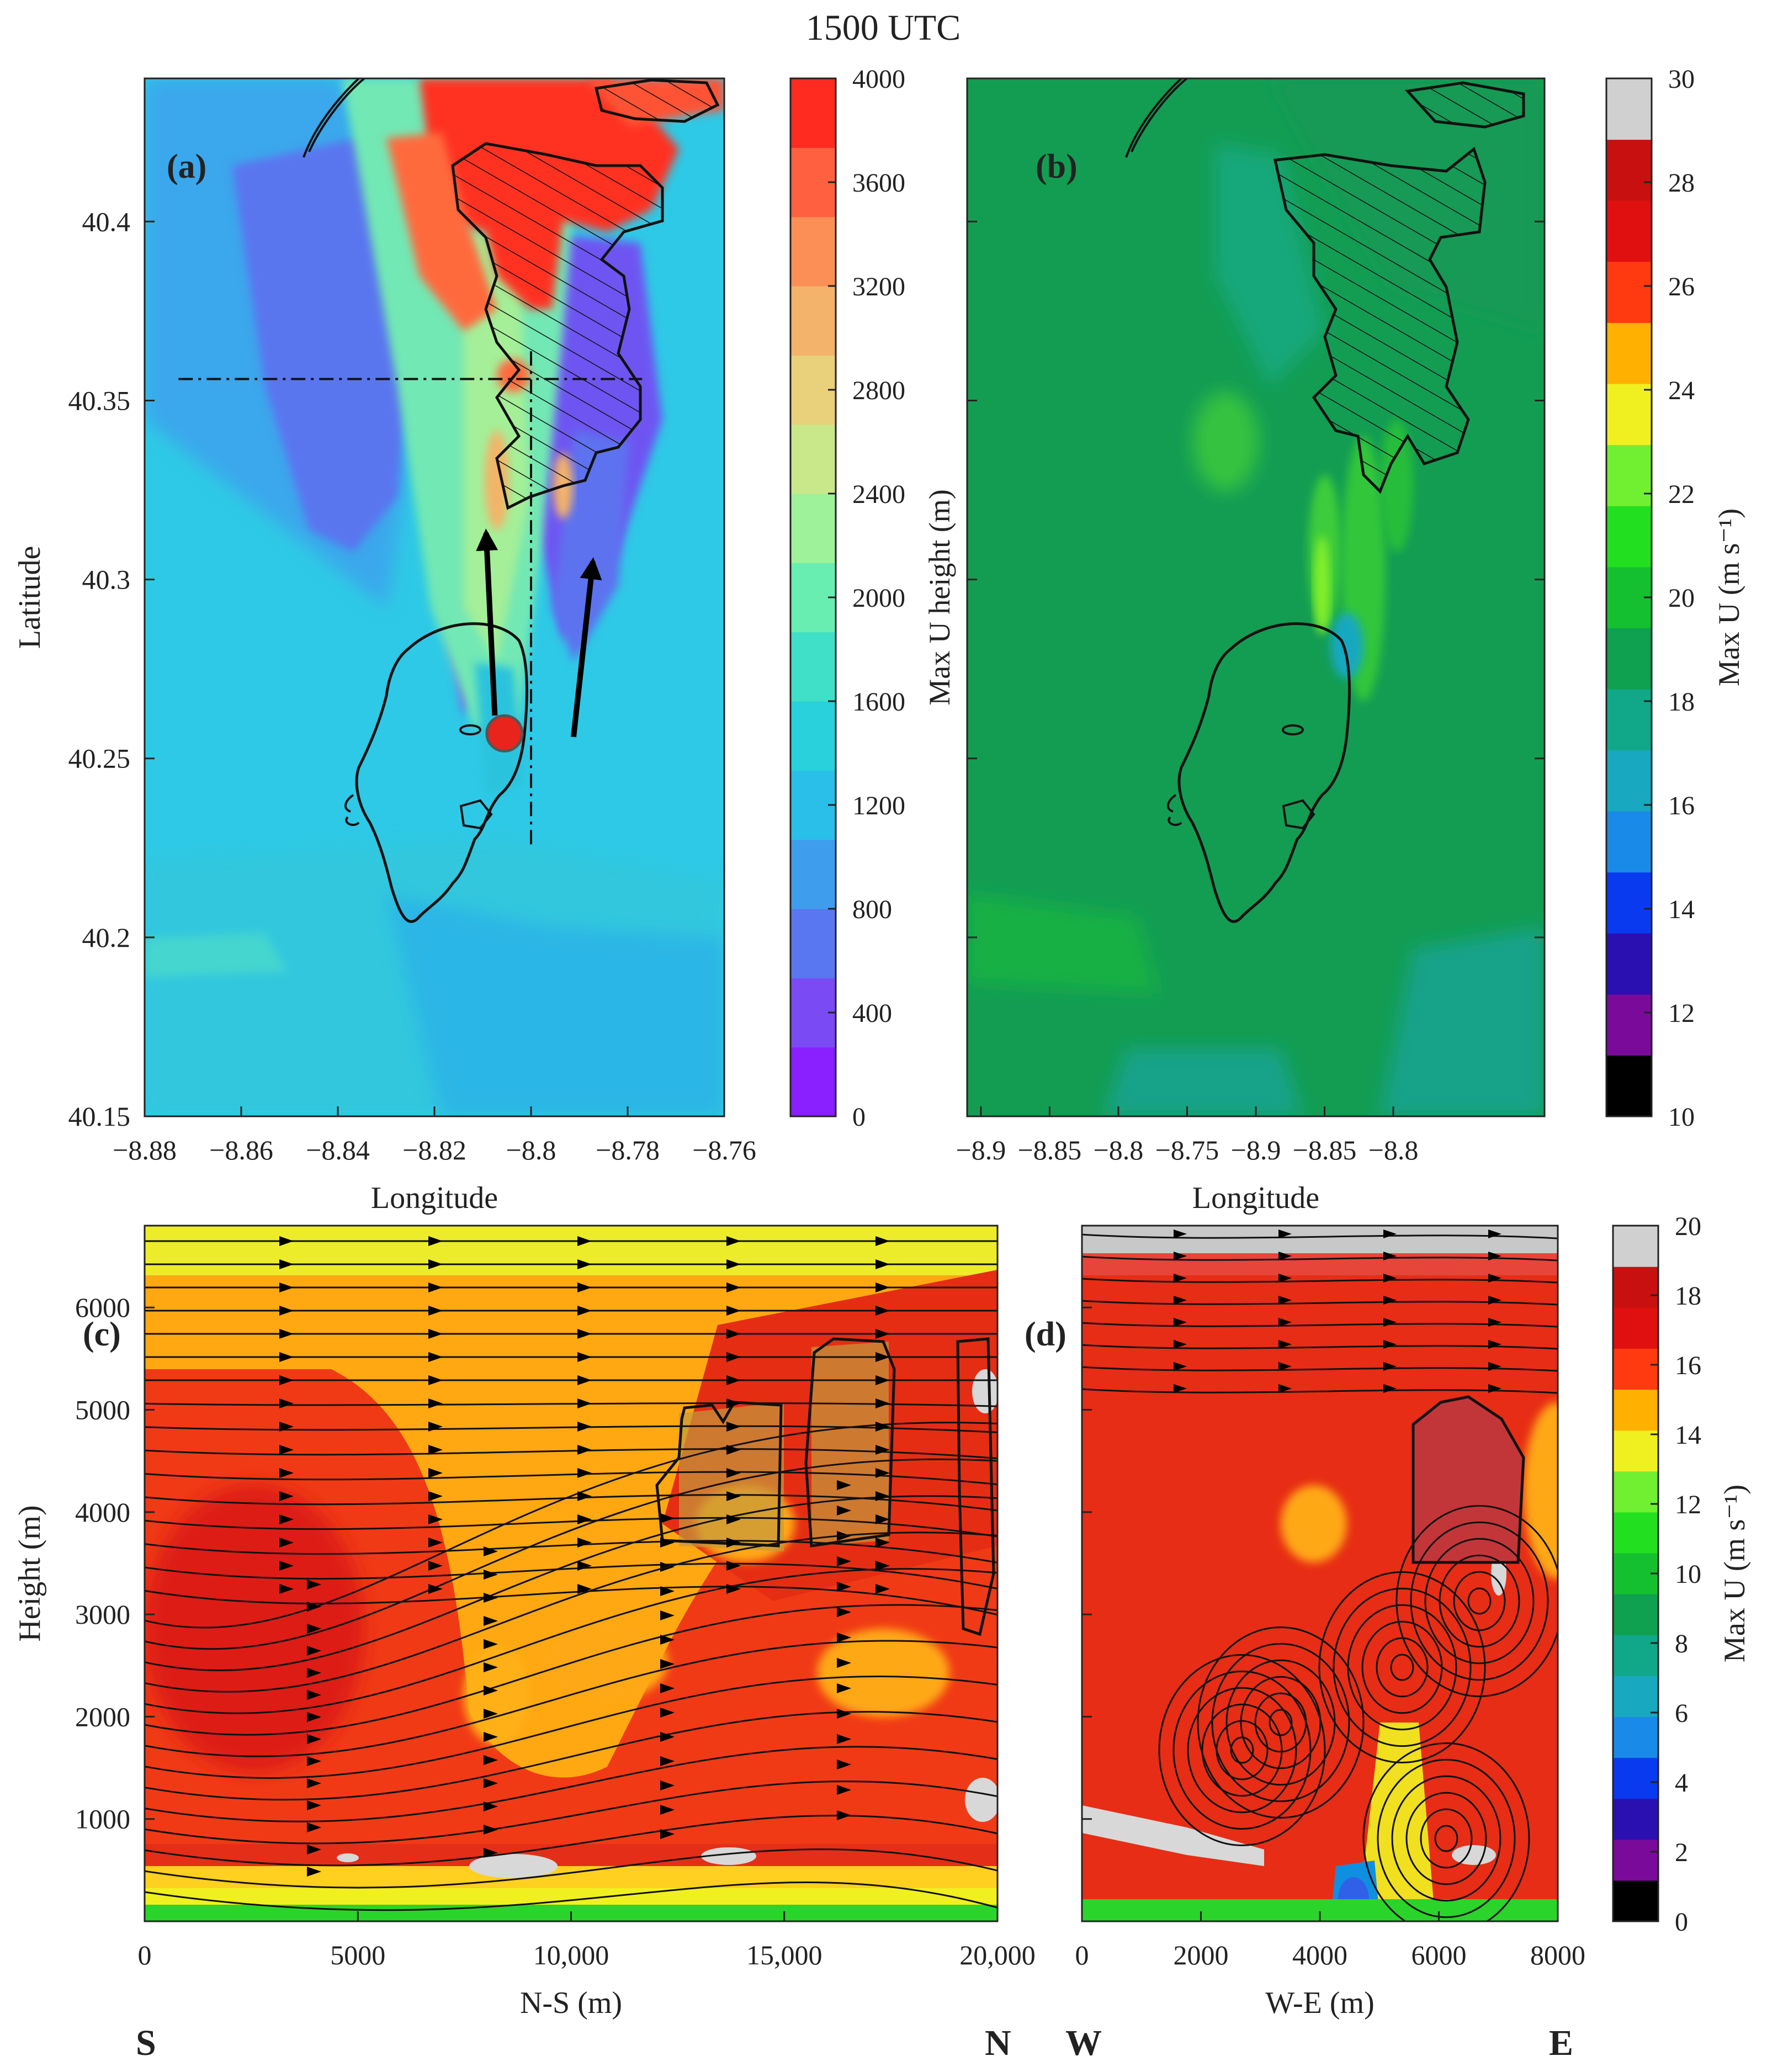 Image resolution: width=1767 pixels, height=2072 pixels. Describe the element at coordinates (1682, 79) in the screenshot. I see `colorbar-b-tick-label: 30` at that location.